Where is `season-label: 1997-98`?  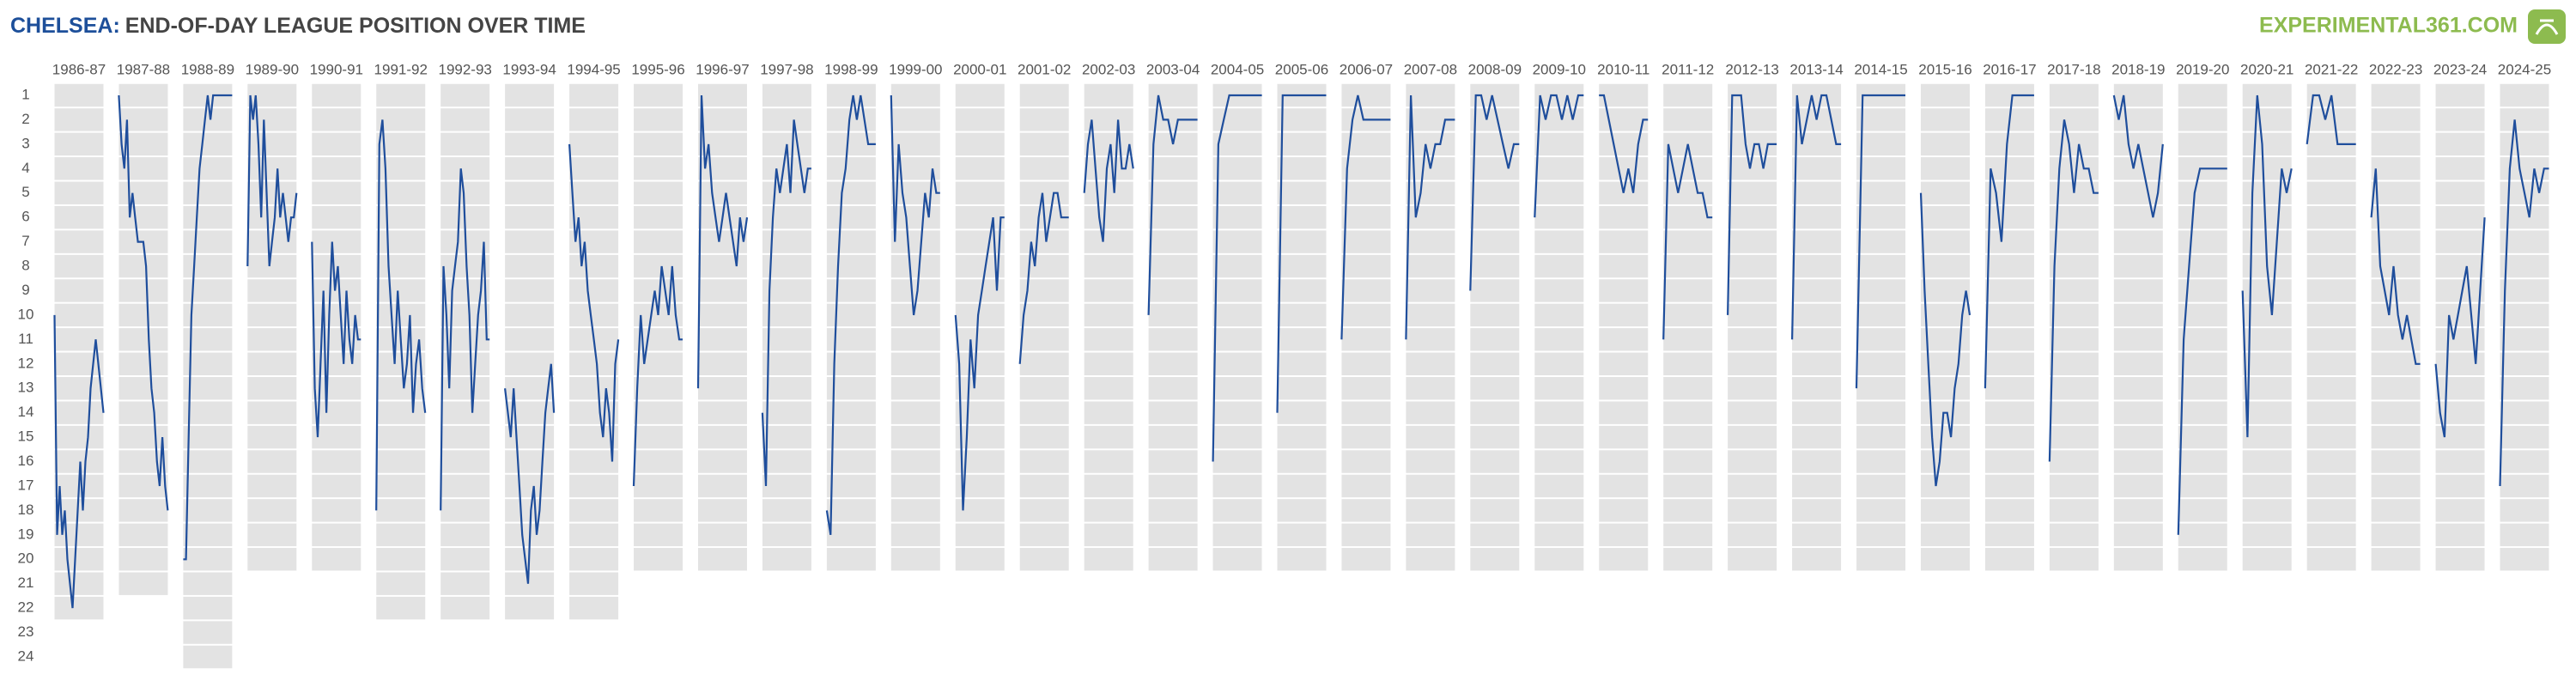
season-label: 1997-98 is located at coordinates (786, 69).